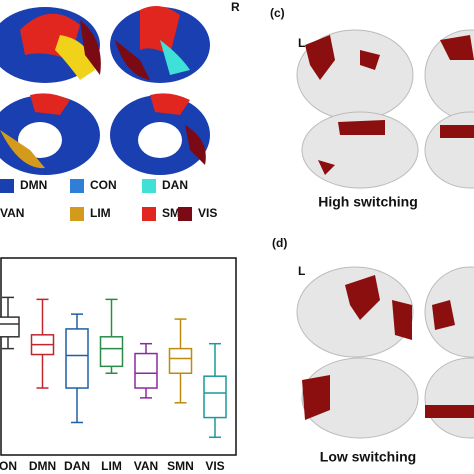 This screenshot has height=474, width=474. What do you see at coordinates (368, 202) in the screenshot?
I see `caption: High switching` at bounding box center [368, 202].